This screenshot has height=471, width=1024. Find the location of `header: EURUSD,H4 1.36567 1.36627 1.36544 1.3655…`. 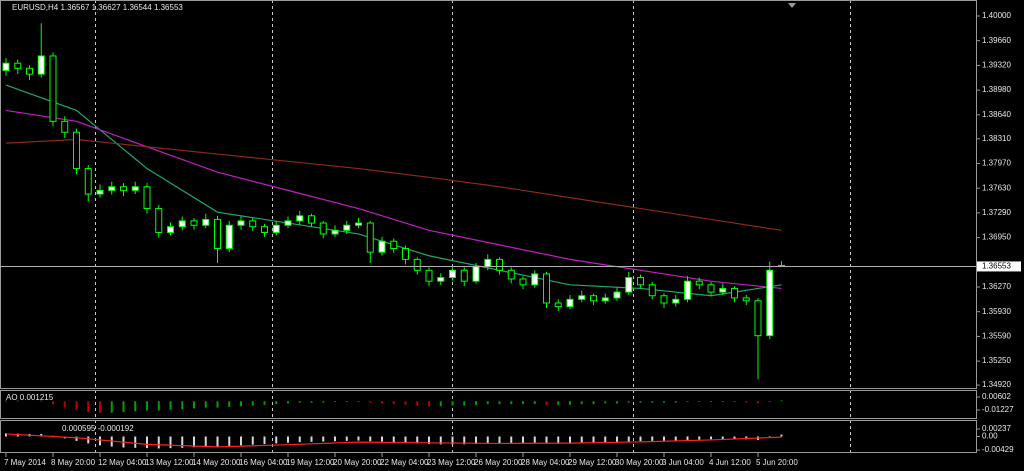

header: EURUSD,H4 1.36567 1.36627 1.36544 1.3655… is located at coordinates (97, 7).